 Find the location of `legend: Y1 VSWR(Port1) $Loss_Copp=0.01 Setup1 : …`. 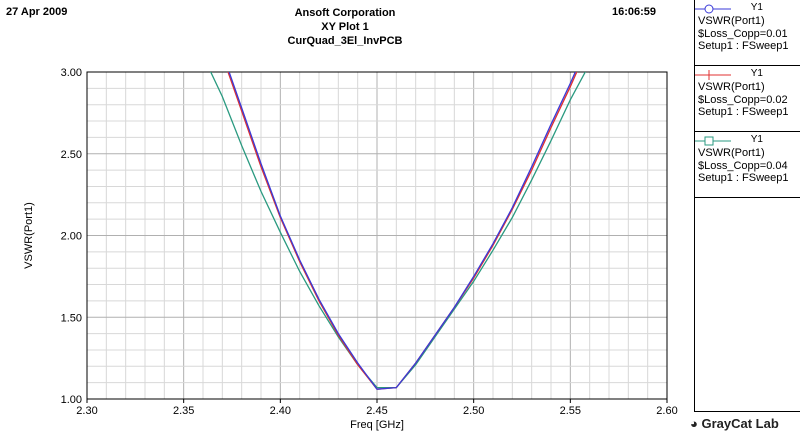

legend: Y1 VSWR(Port1) $Loss_Copp=0.01 Setup1 : … is located at coordinates (747, 206).